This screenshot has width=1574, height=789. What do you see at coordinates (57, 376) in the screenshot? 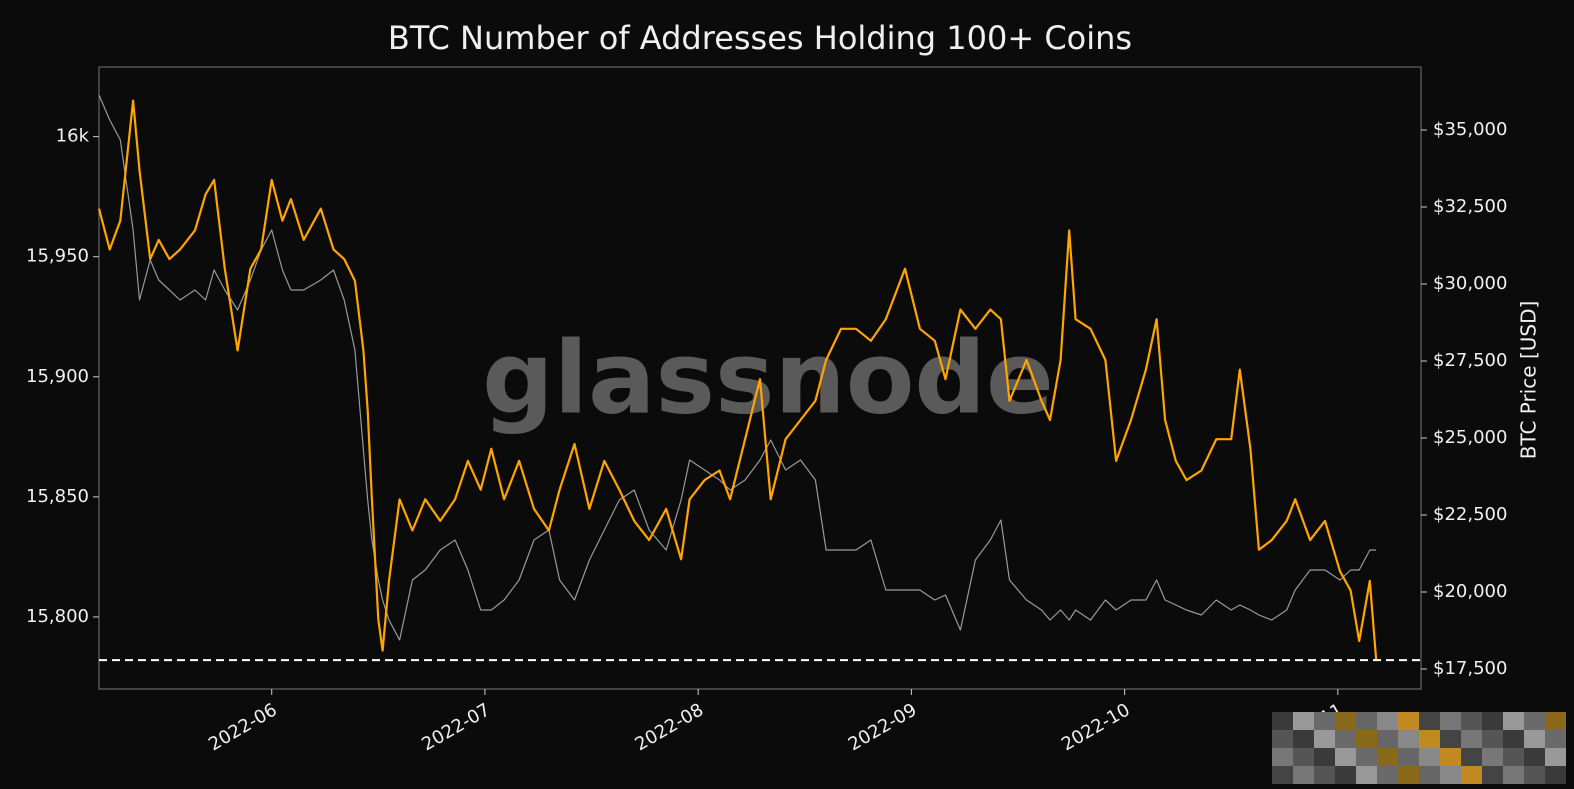
I see `y-tick-label: 15,900` at bounding box center [57, 376].